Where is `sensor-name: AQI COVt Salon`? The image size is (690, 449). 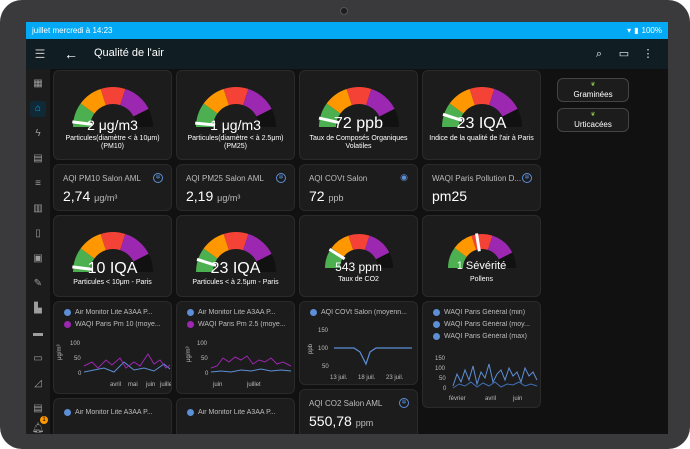 sensor-name: AQI COVt Salon is located at coordinates (338, 178).